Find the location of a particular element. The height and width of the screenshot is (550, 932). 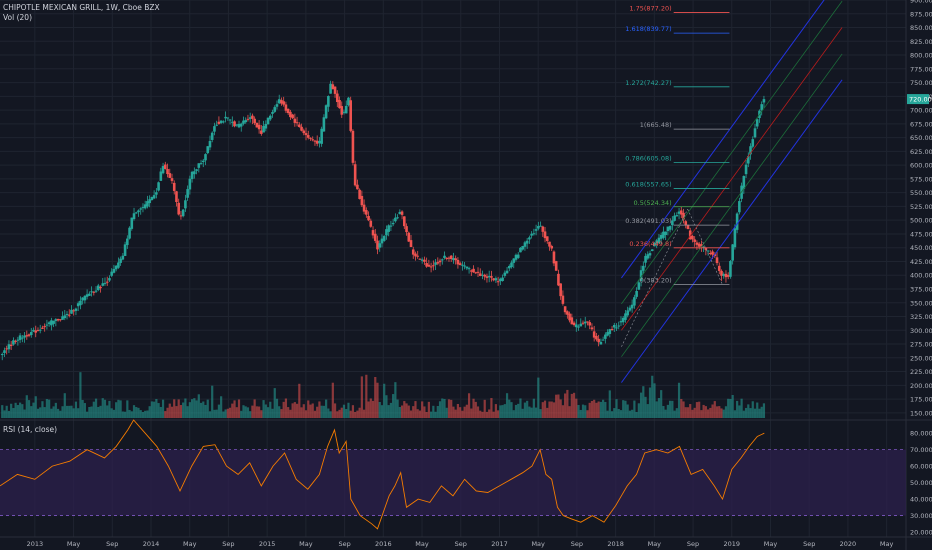

volume-bars is located at coordinates (383, 395).